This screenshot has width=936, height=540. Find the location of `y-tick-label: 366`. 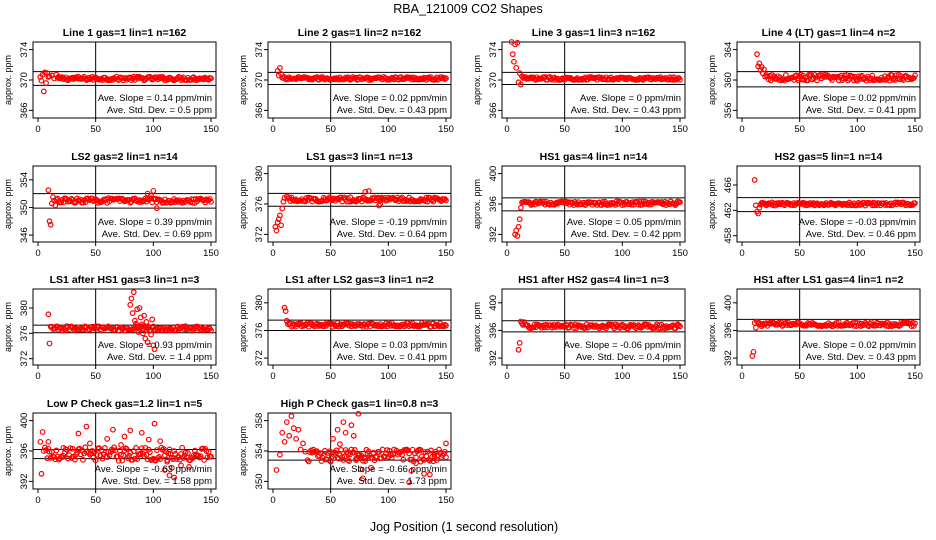

y-tick-label: 366 is located at coordinates (259, 110).